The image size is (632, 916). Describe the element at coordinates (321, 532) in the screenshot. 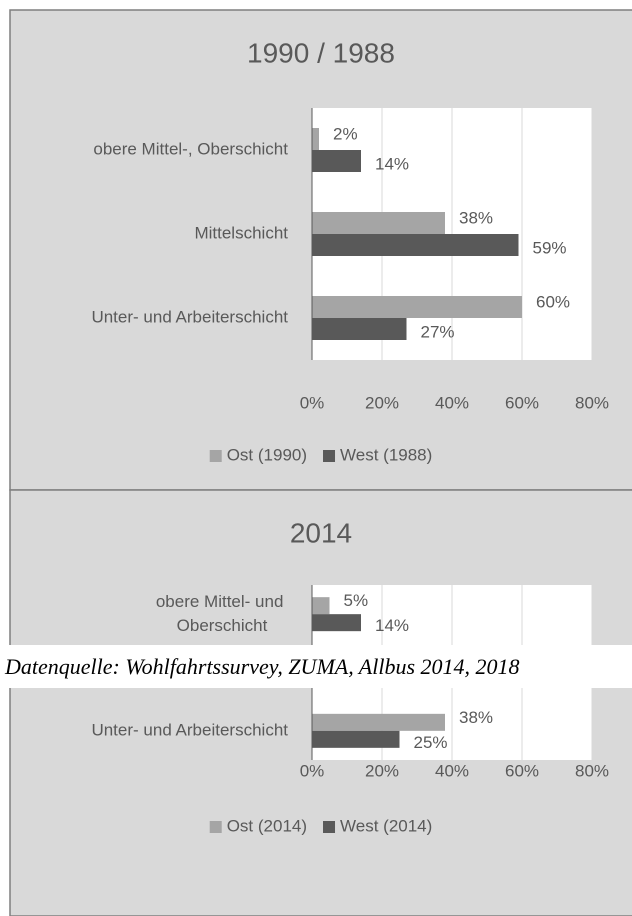

I see `chart-title: 2014` at that location.